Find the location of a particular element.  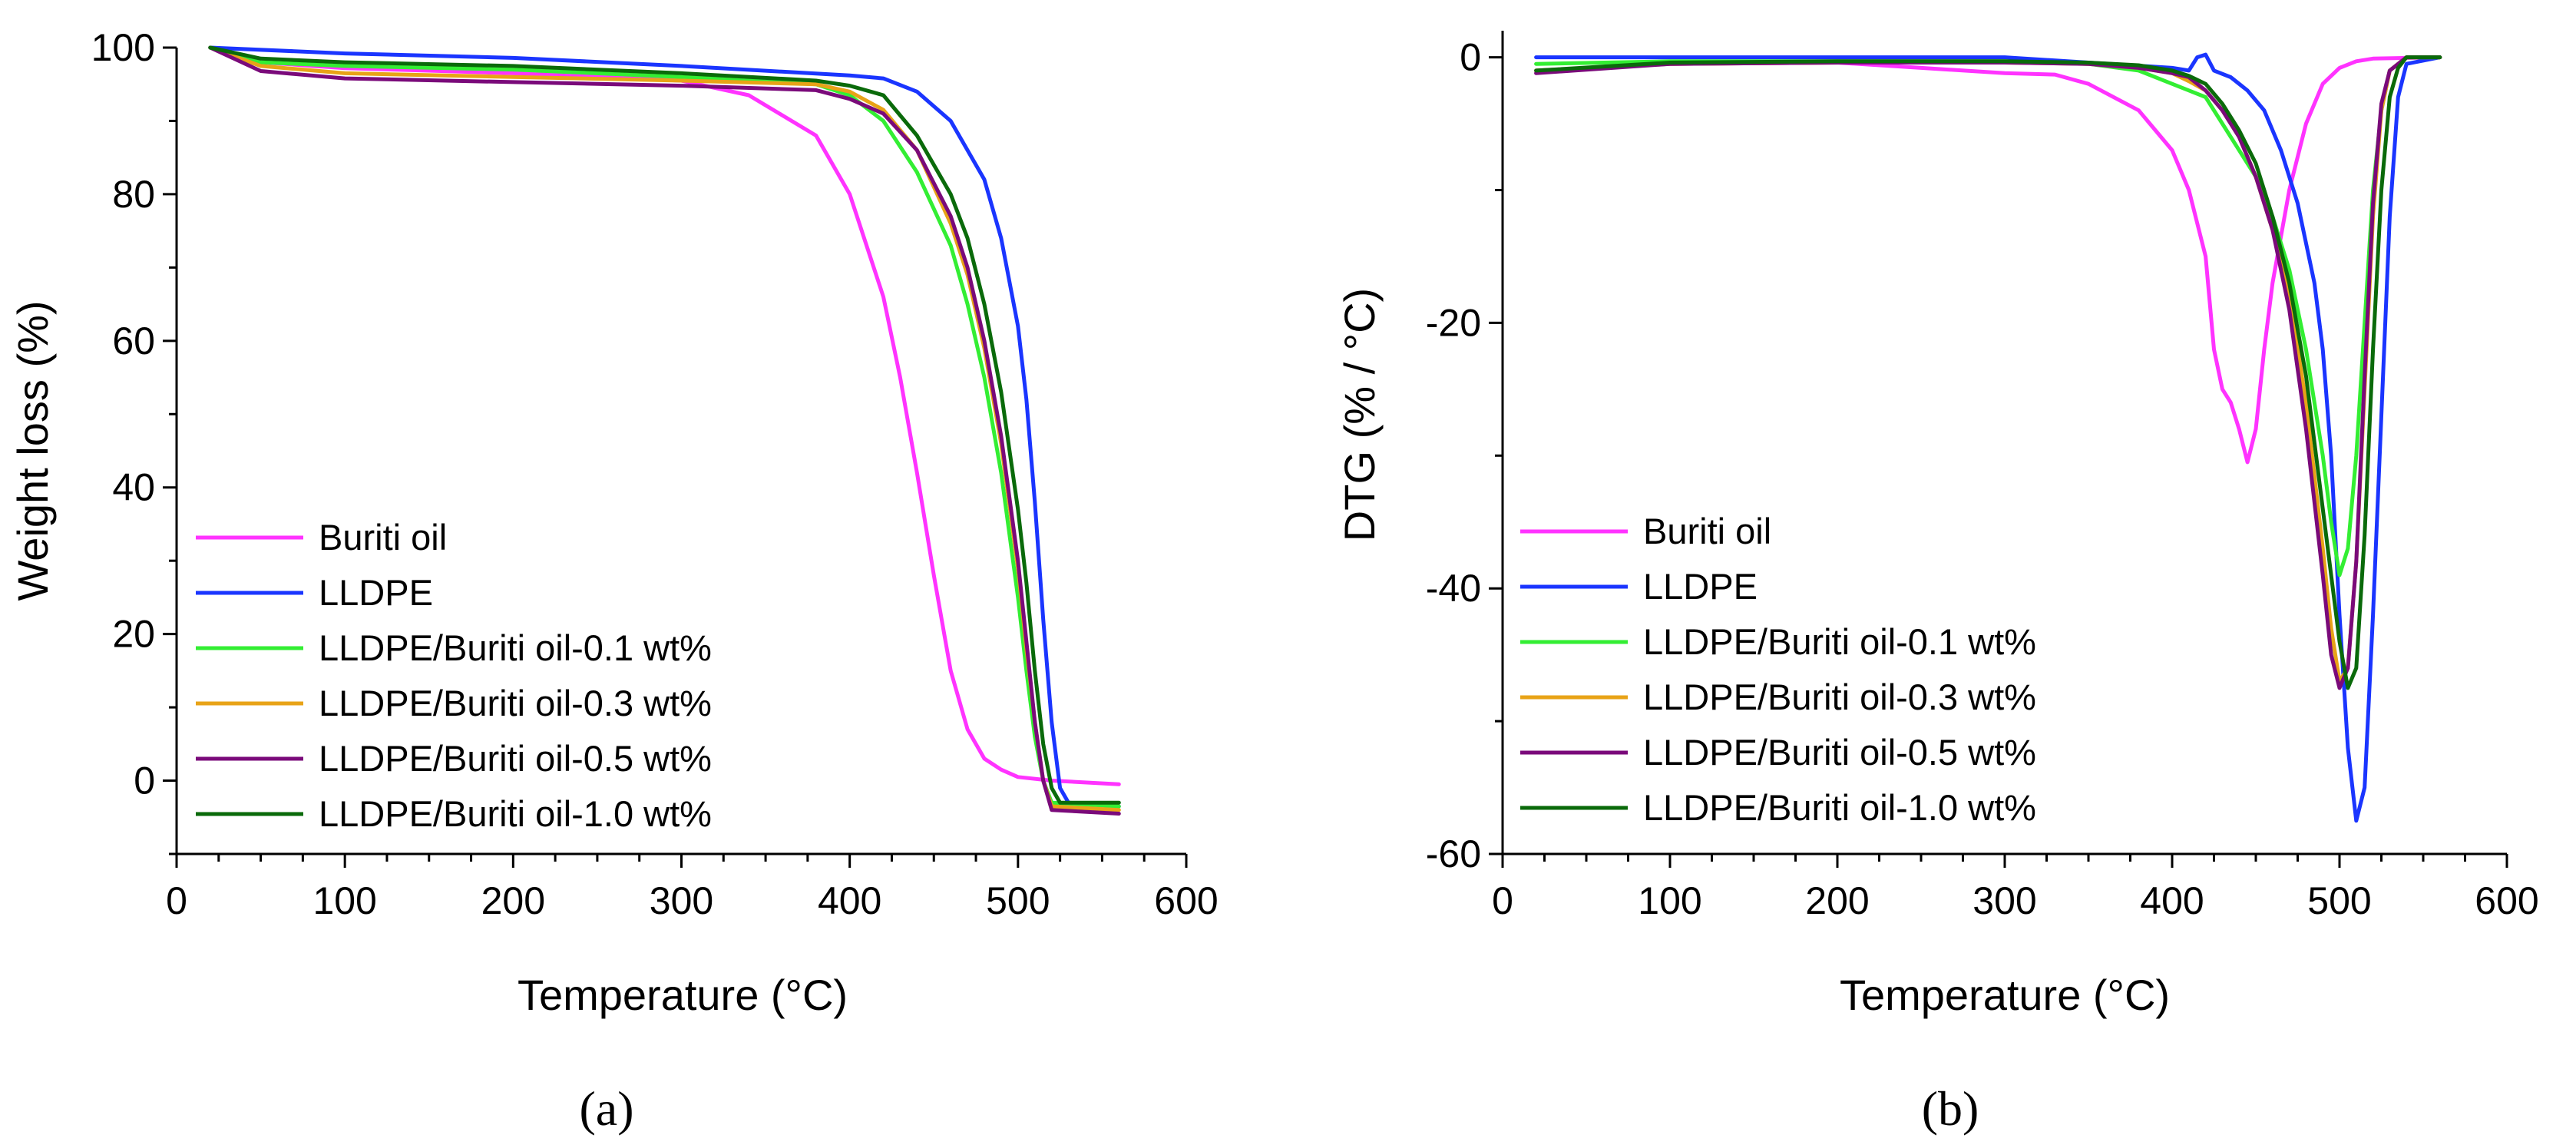

y-tick-label: 20 is located at coordinates (133, 634).